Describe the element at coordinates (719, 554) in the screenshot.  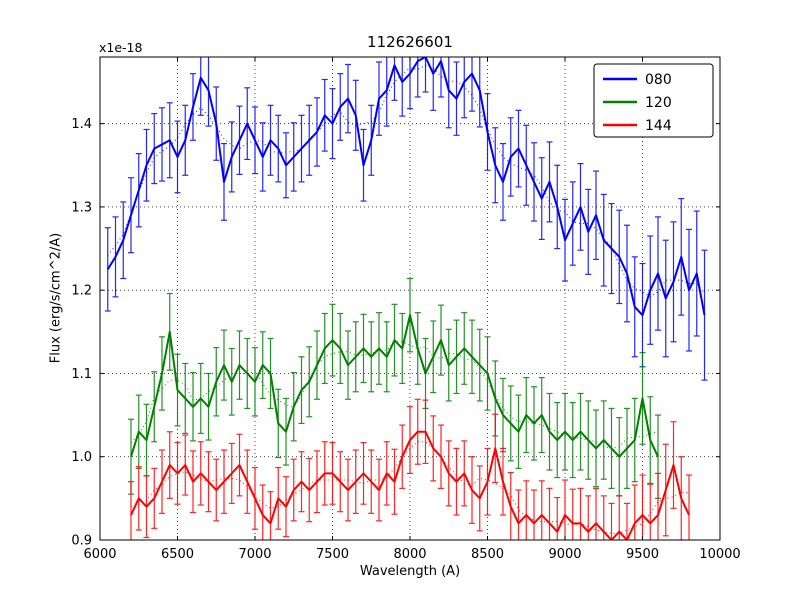
I see `x-tick-label: 10000` at that location.